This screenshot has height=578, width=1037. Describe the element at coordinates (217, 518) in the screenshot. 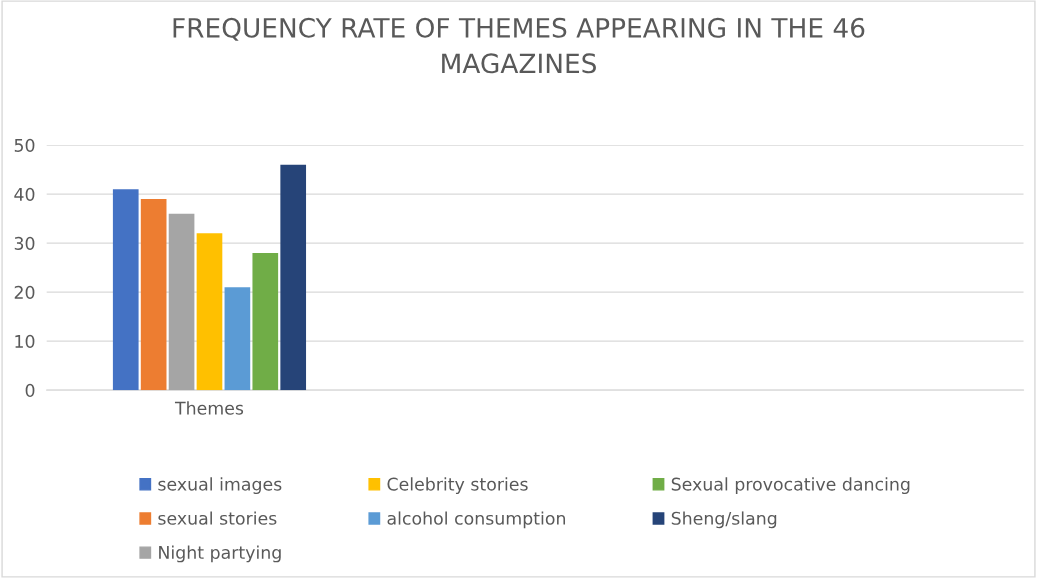

I see `legend-label: sexual stories` at that location.